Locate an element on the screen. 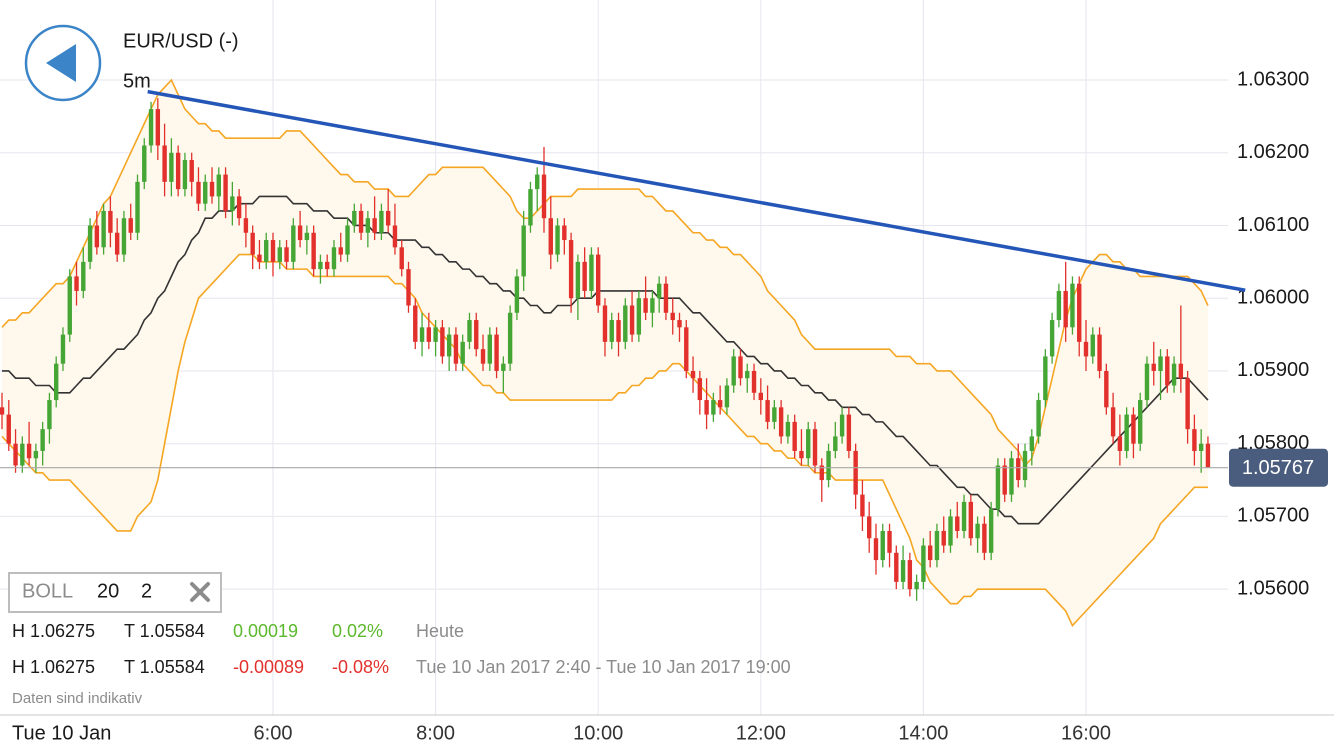 The height and width of the screenshot is (750, 1334). indicator-period: 20 is located at coordinates (108, 591).